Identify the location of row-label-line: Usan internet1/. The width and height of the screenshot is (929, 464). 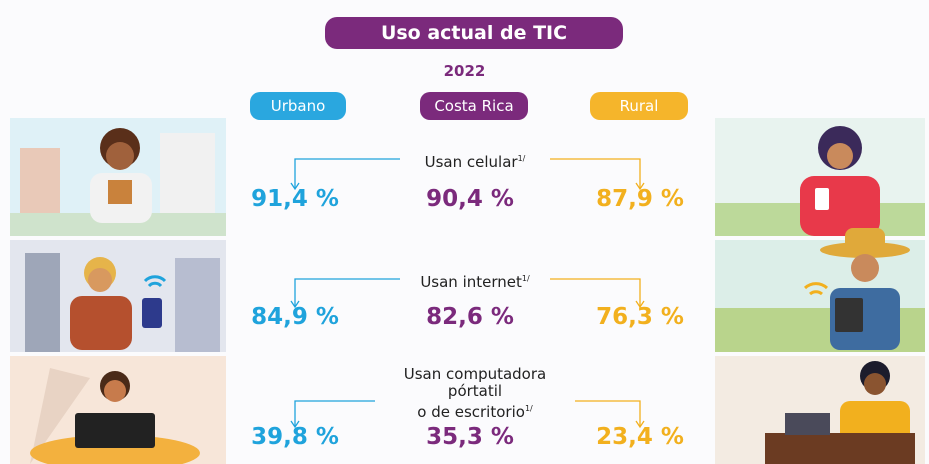
(475, 280).